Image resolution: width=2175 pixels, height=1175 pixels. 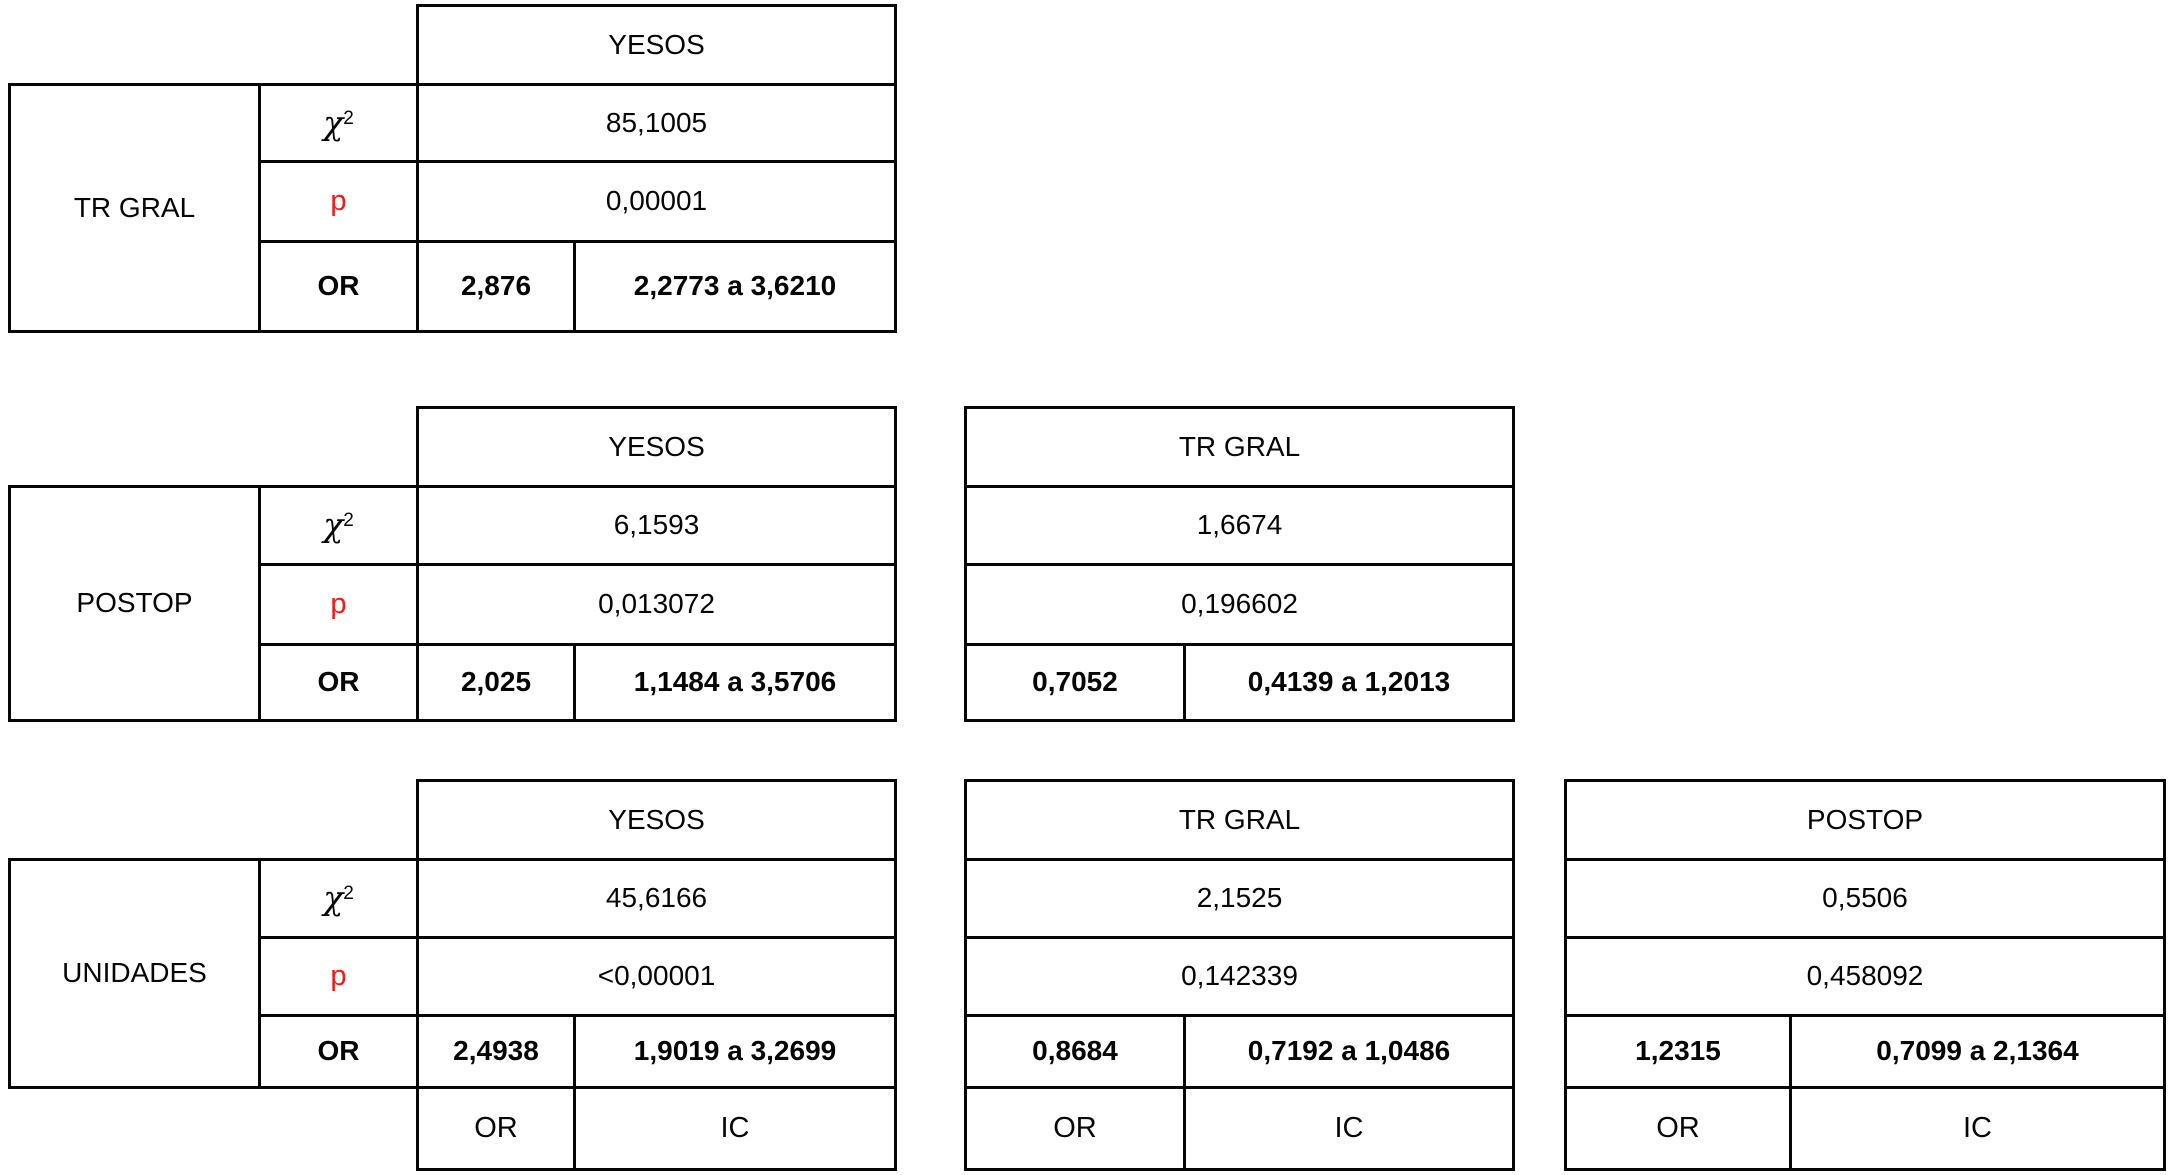 I want to click on chi2-value-cell: 85,1005, so click(x=656, y=123).